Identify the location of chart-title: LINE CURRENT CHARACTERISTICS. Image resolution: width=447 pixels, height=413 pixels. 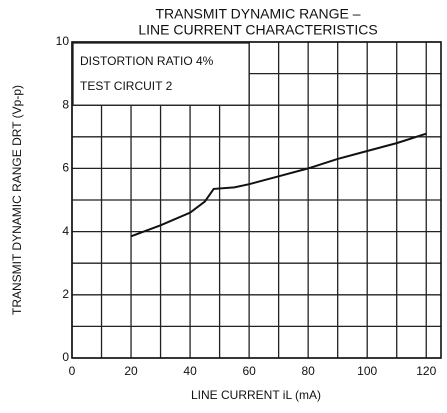
(257, 30).